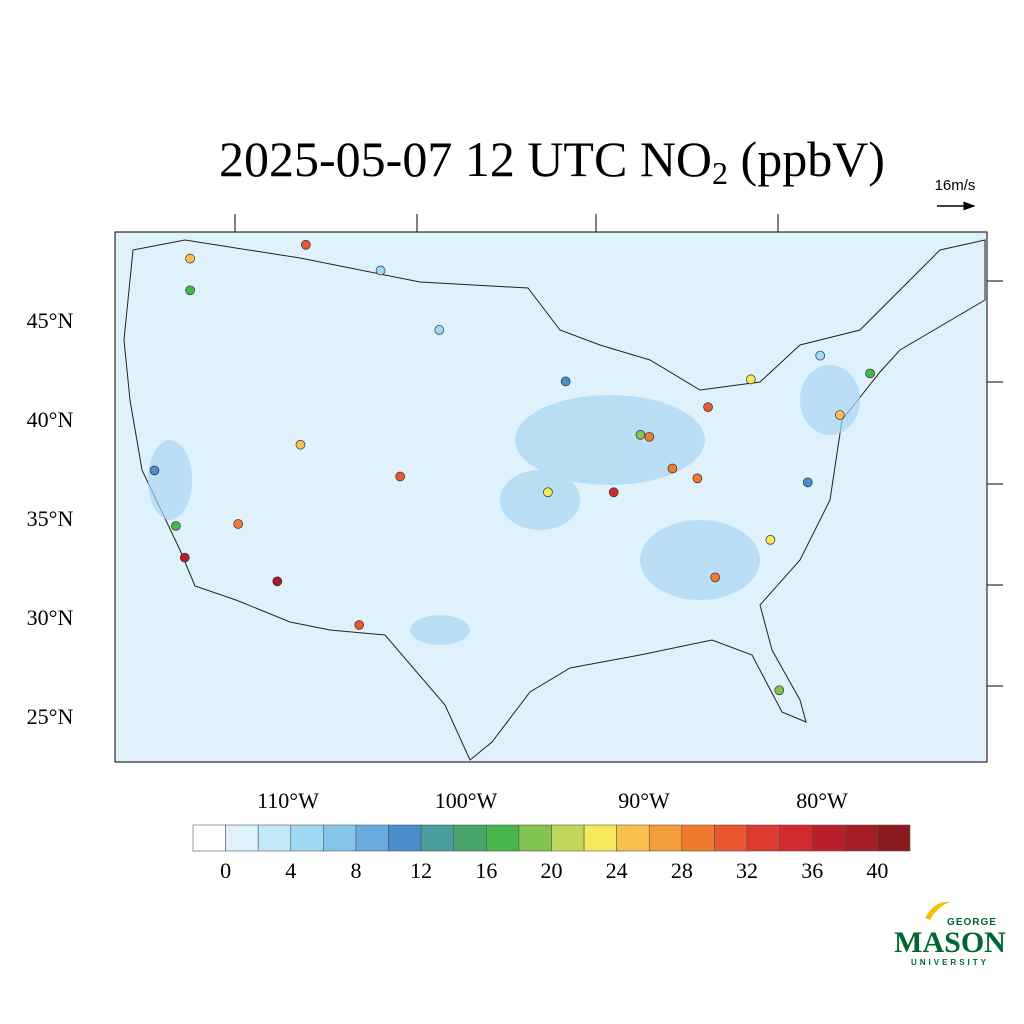 Image resolution: width=1024 pixels, height=1024 pixels. What do you see at coordinates (355, 870) in the screenshot?
I see `colorbar-tick-label: 8` at bounding box center [355, 870].